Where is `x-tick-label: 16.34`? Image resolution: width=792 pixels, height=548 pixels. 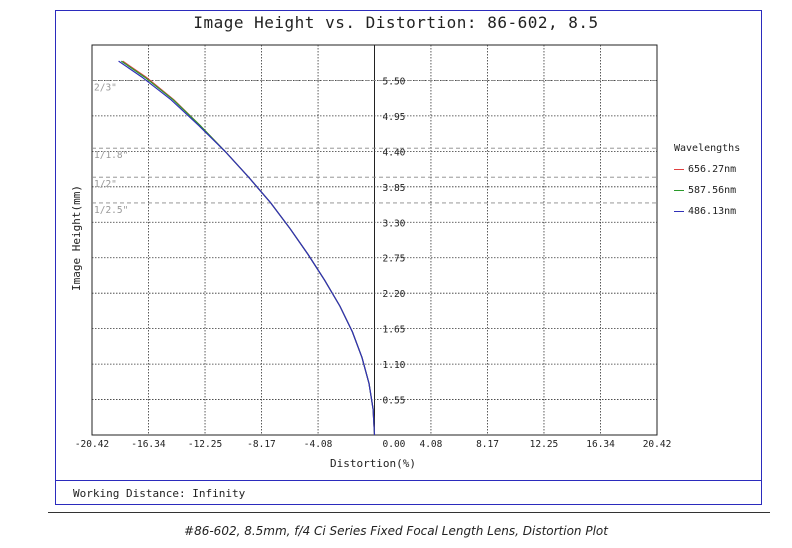
x-tick-label: 16.34 is located at coordinates (600, 444).